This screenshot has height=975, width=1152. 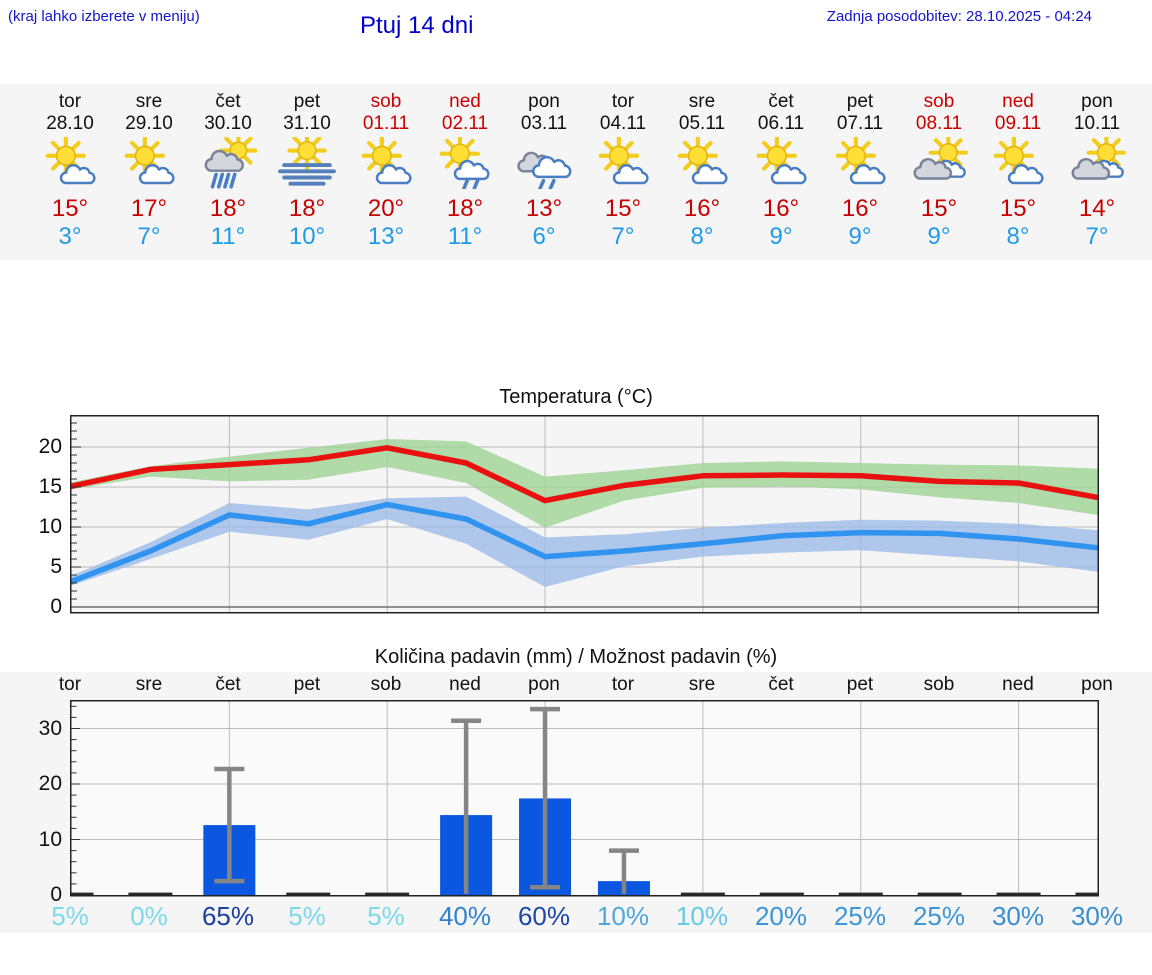 What do you see at coordinates (584, 474) in the screenshot?
I see `max-temp-line` at bounding box center [584, 474].